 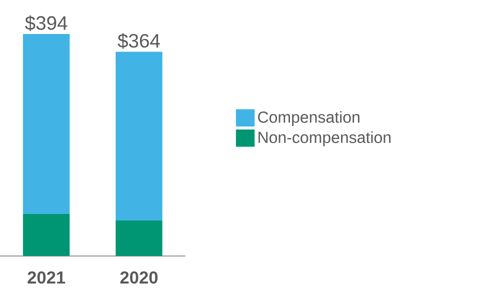 What do you see at coordinates (324, 138) in the screenshot?
I see `legend-label: Non-compensation` at bounding box center [324, 138].